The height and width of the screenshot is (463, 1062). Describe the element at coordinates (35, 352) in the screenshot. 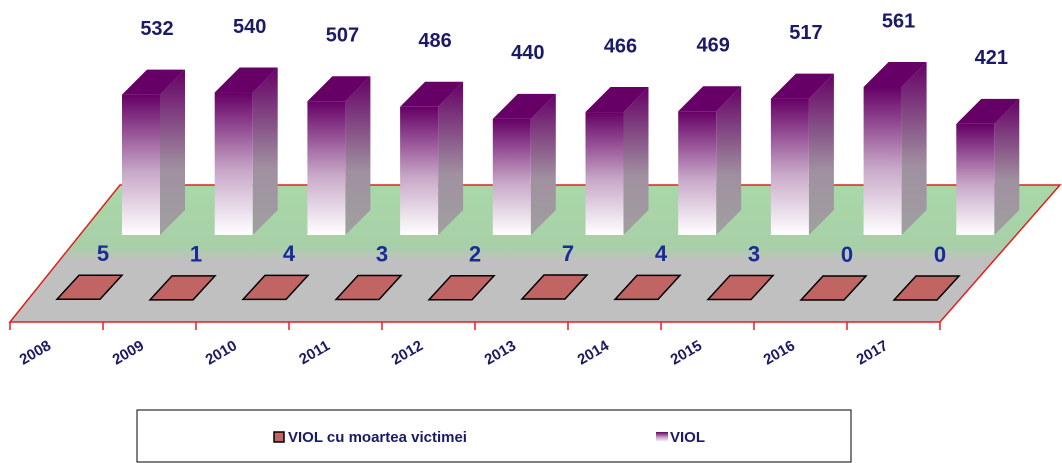

I see `x-tick-label: 2008` at that location.